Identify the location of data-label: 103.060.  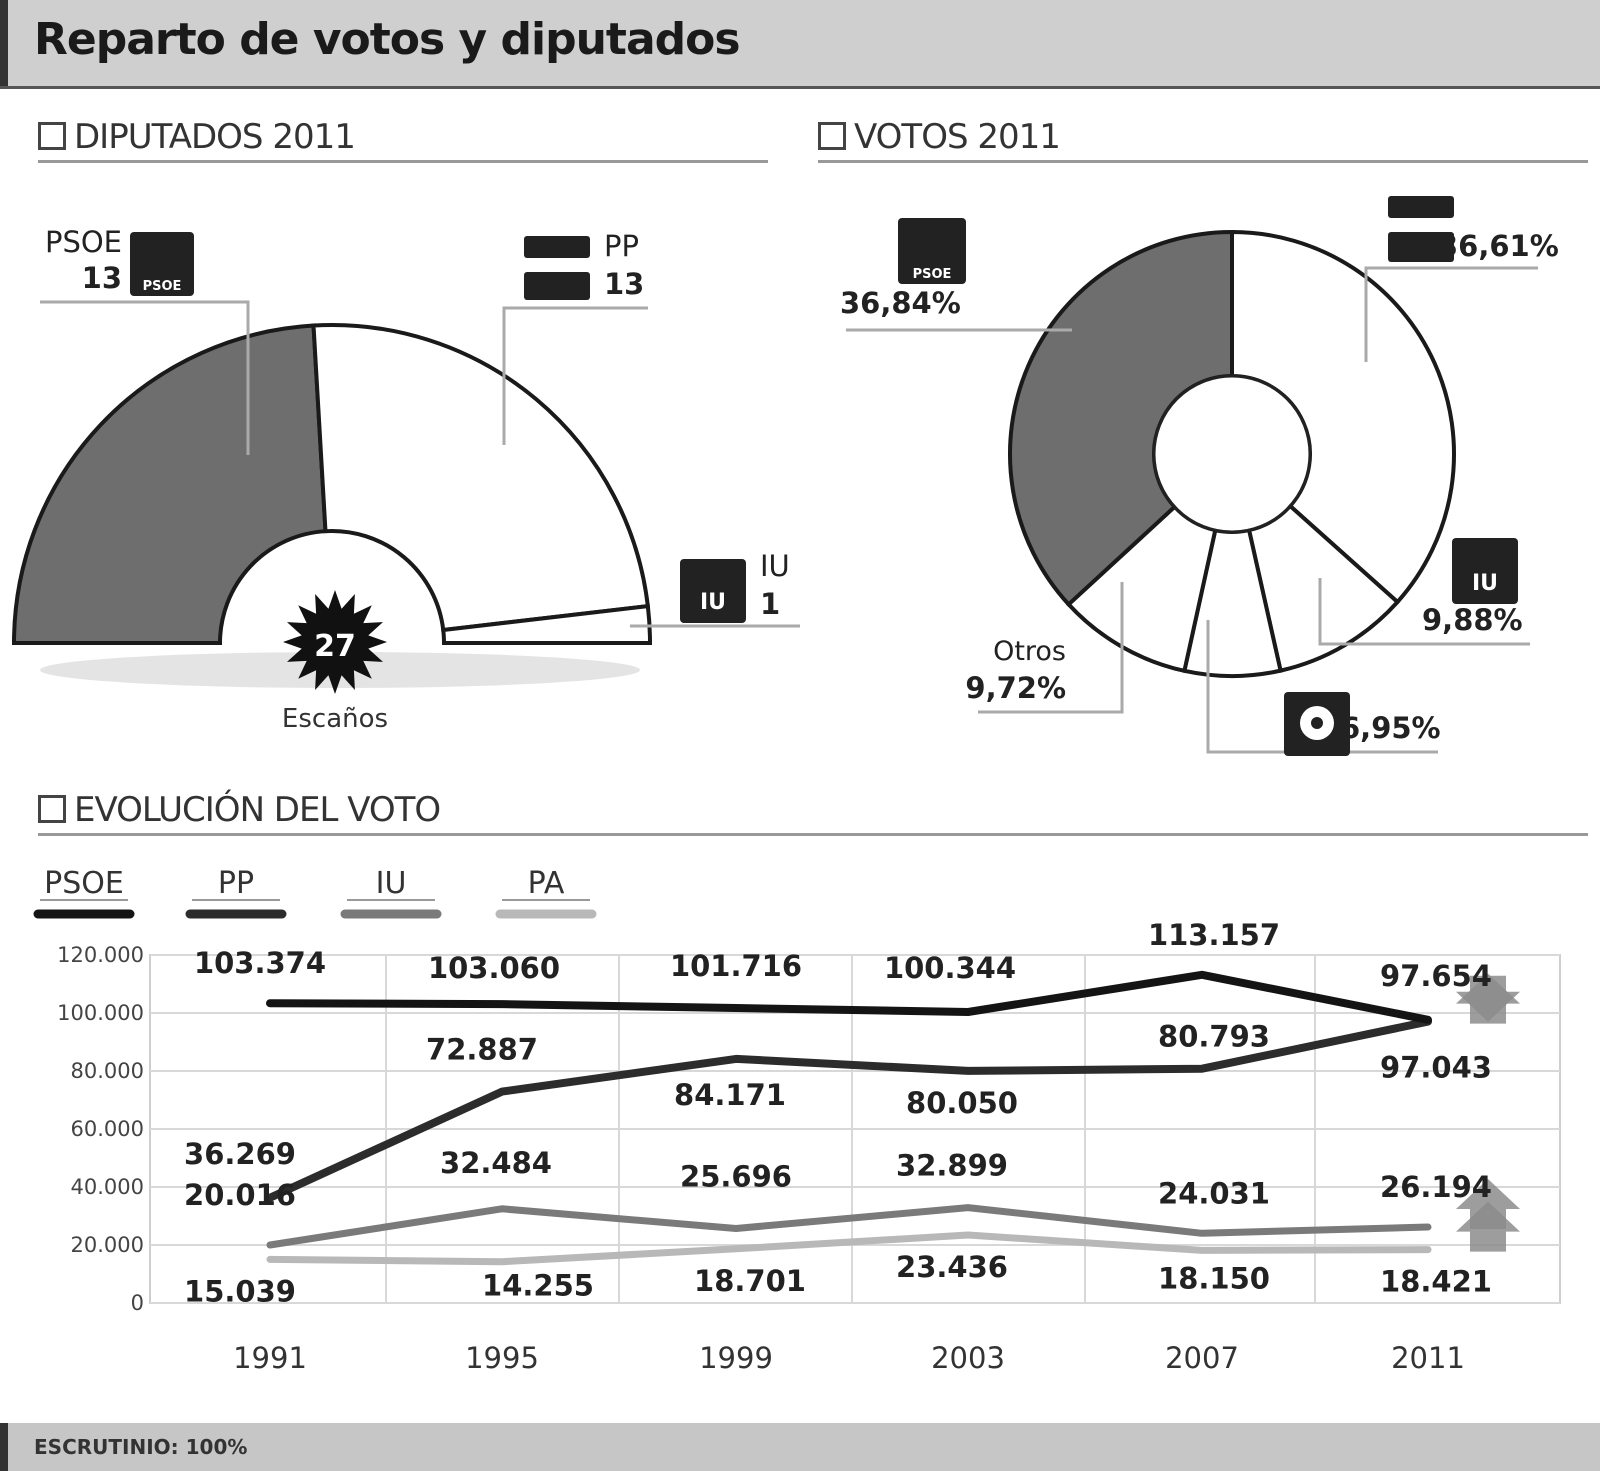
(494, 968).